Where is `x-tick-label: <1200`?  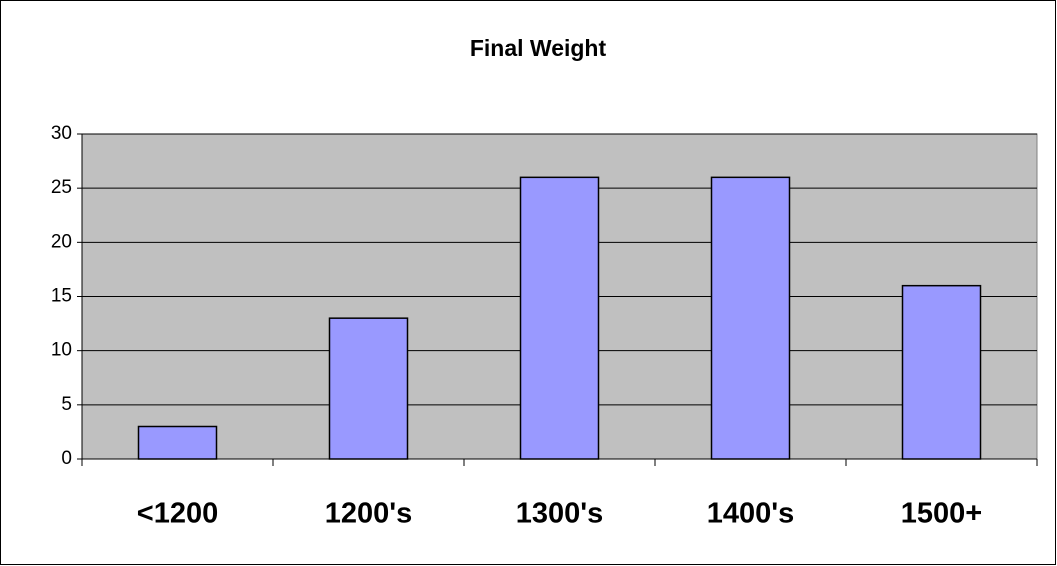
x-tick-label: <1200 is located at coordinates (177, 514).